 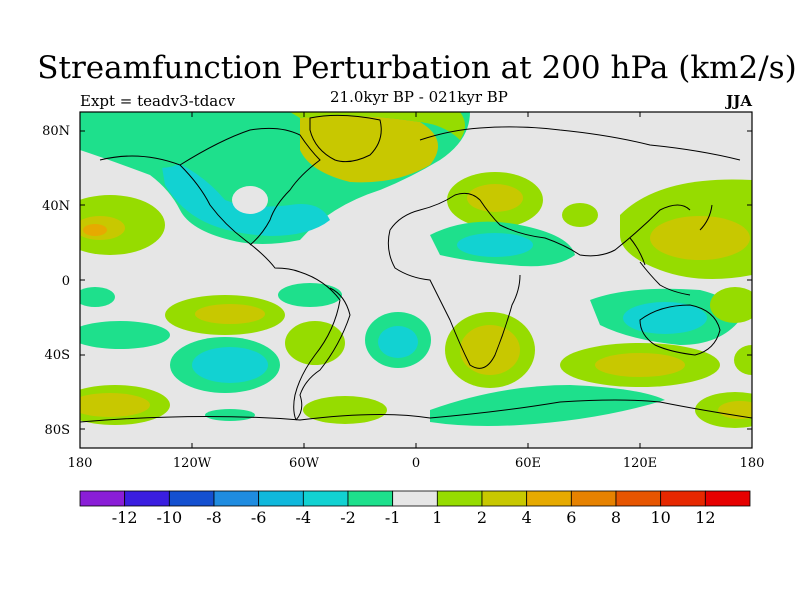 I want to click on season-label: JJA, so click(x=739, y=101).